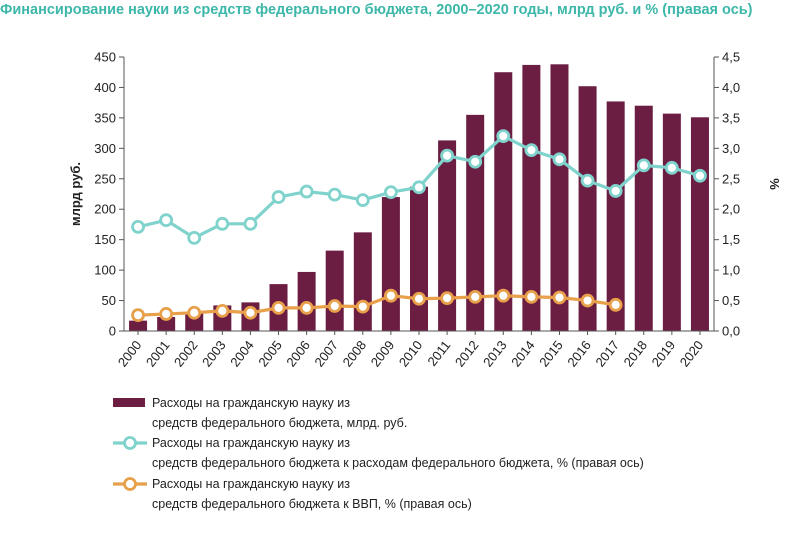 The width and height of the screenshot is (800, 547). I want to click on x-tick-label: 2002, so click(186, 354).